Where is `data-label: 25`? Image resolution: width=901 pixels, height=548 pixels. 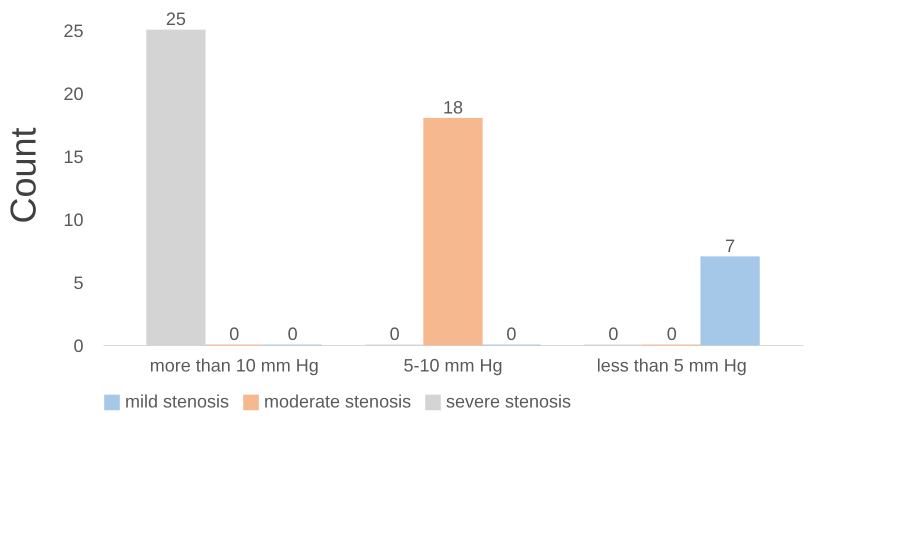 data-label: 25 is located at coordinates (176, 19).